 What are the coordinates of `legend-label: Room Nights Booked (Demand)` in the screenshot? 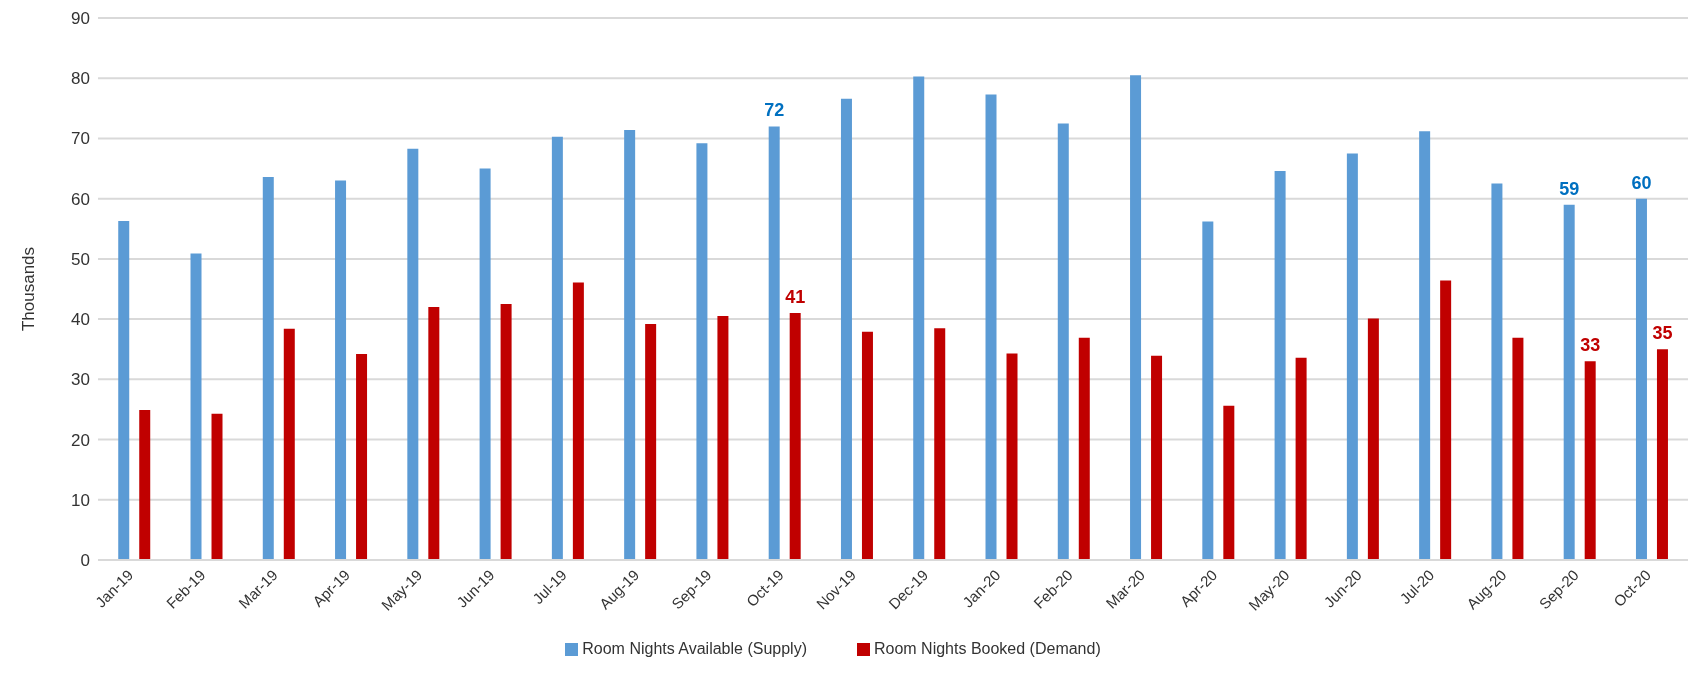 It's located at (987, 648).